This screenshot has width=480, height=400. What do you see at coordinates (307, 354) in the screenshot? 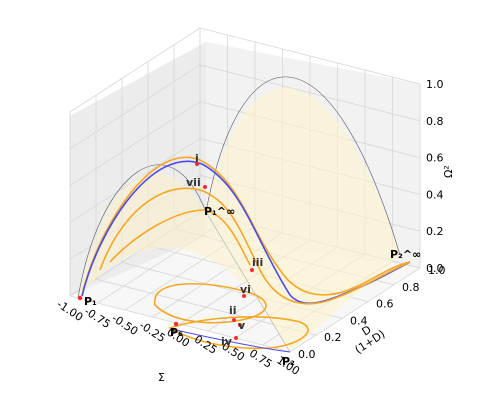
I see `y-tick-0: 0.0` at bounding box center [307, 354].